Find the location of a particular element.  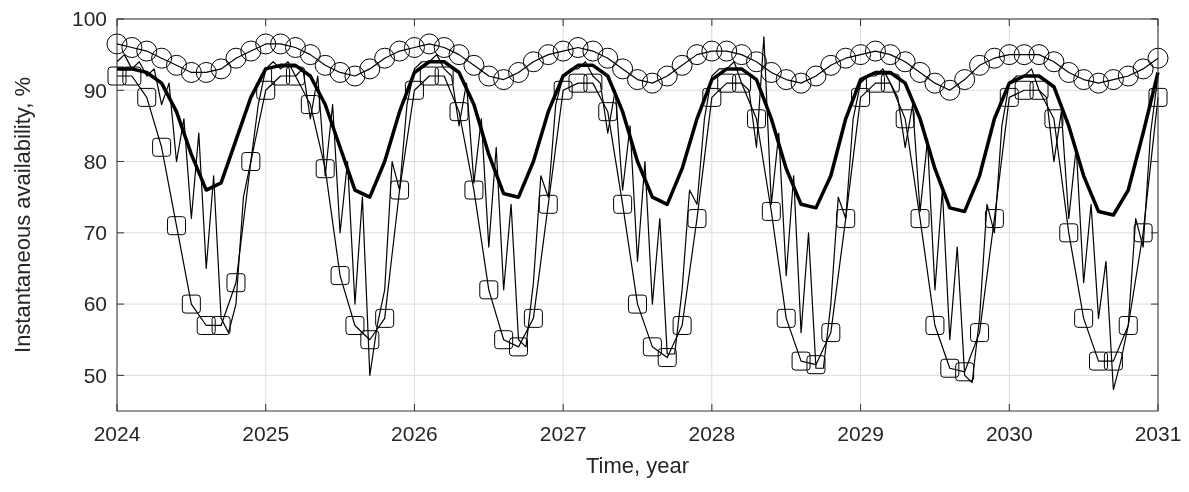

y-tick-label: 90 is located at coordinates (95, 90).